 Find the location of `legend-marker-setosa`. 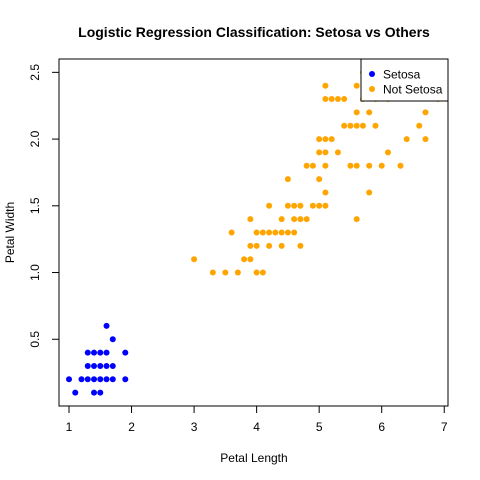

legend-marker-setosa is located at coordinates (372, 74).